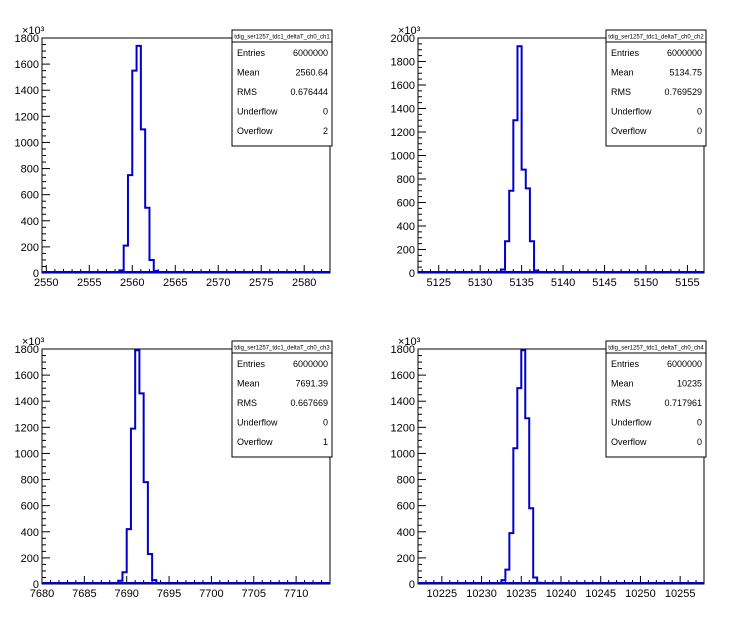 This screenshot has width=746, height=622. I want to click on x-tick-label: 10235, so click(521, 594).